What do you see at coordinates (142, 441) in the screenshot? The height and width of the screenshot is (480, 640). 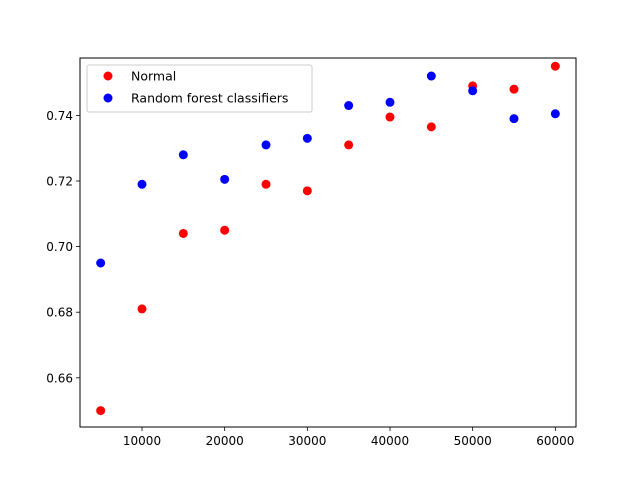 I see `x-tick-label: 10000` at bounding box center [142, 441].